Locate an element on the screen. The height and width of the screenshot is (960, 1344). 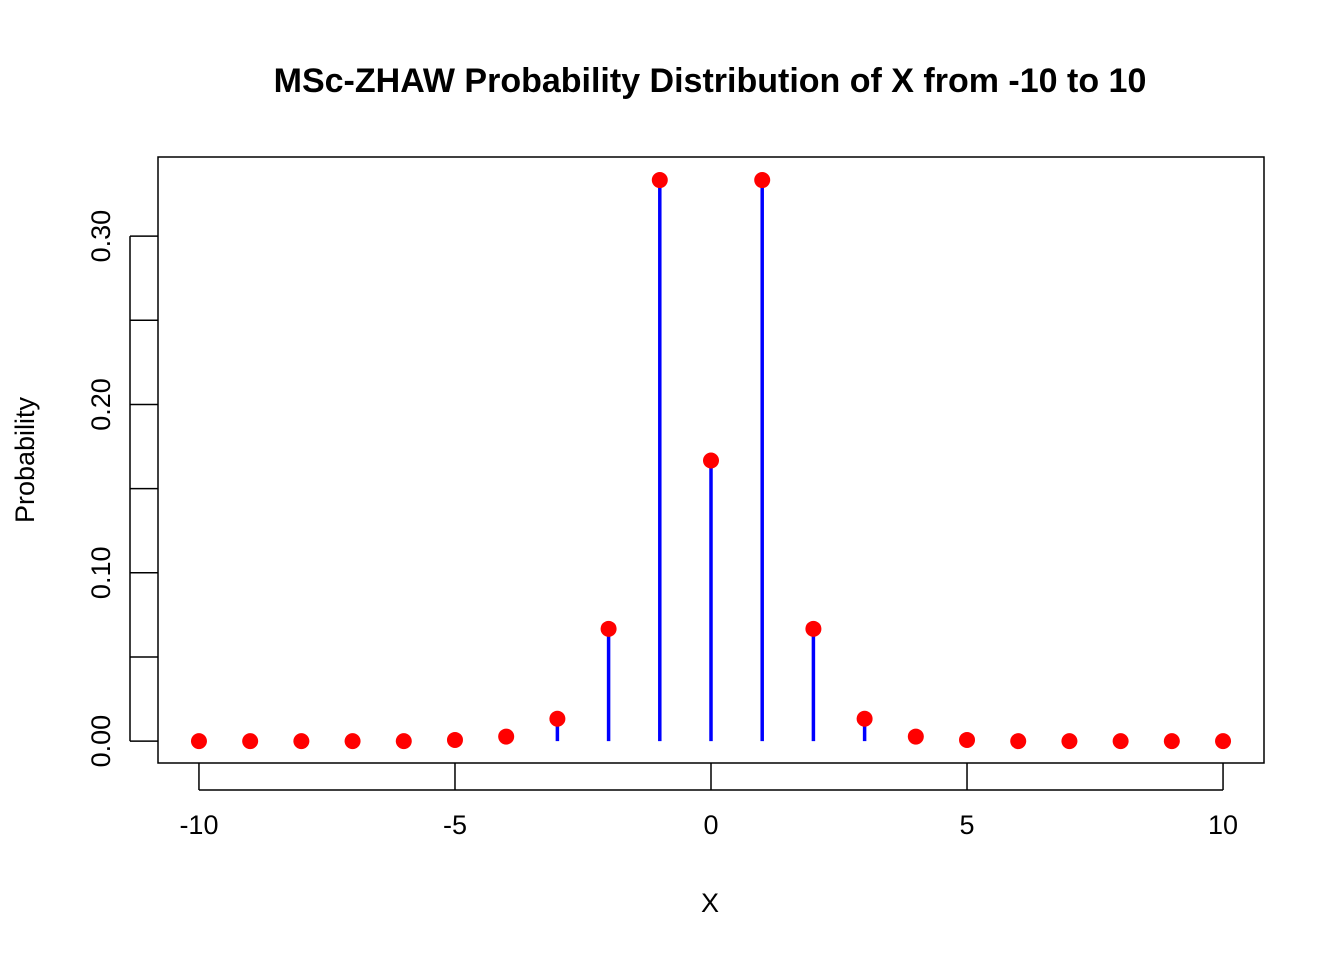
x-tick-label: 5 is located at coordinates (967, 825).